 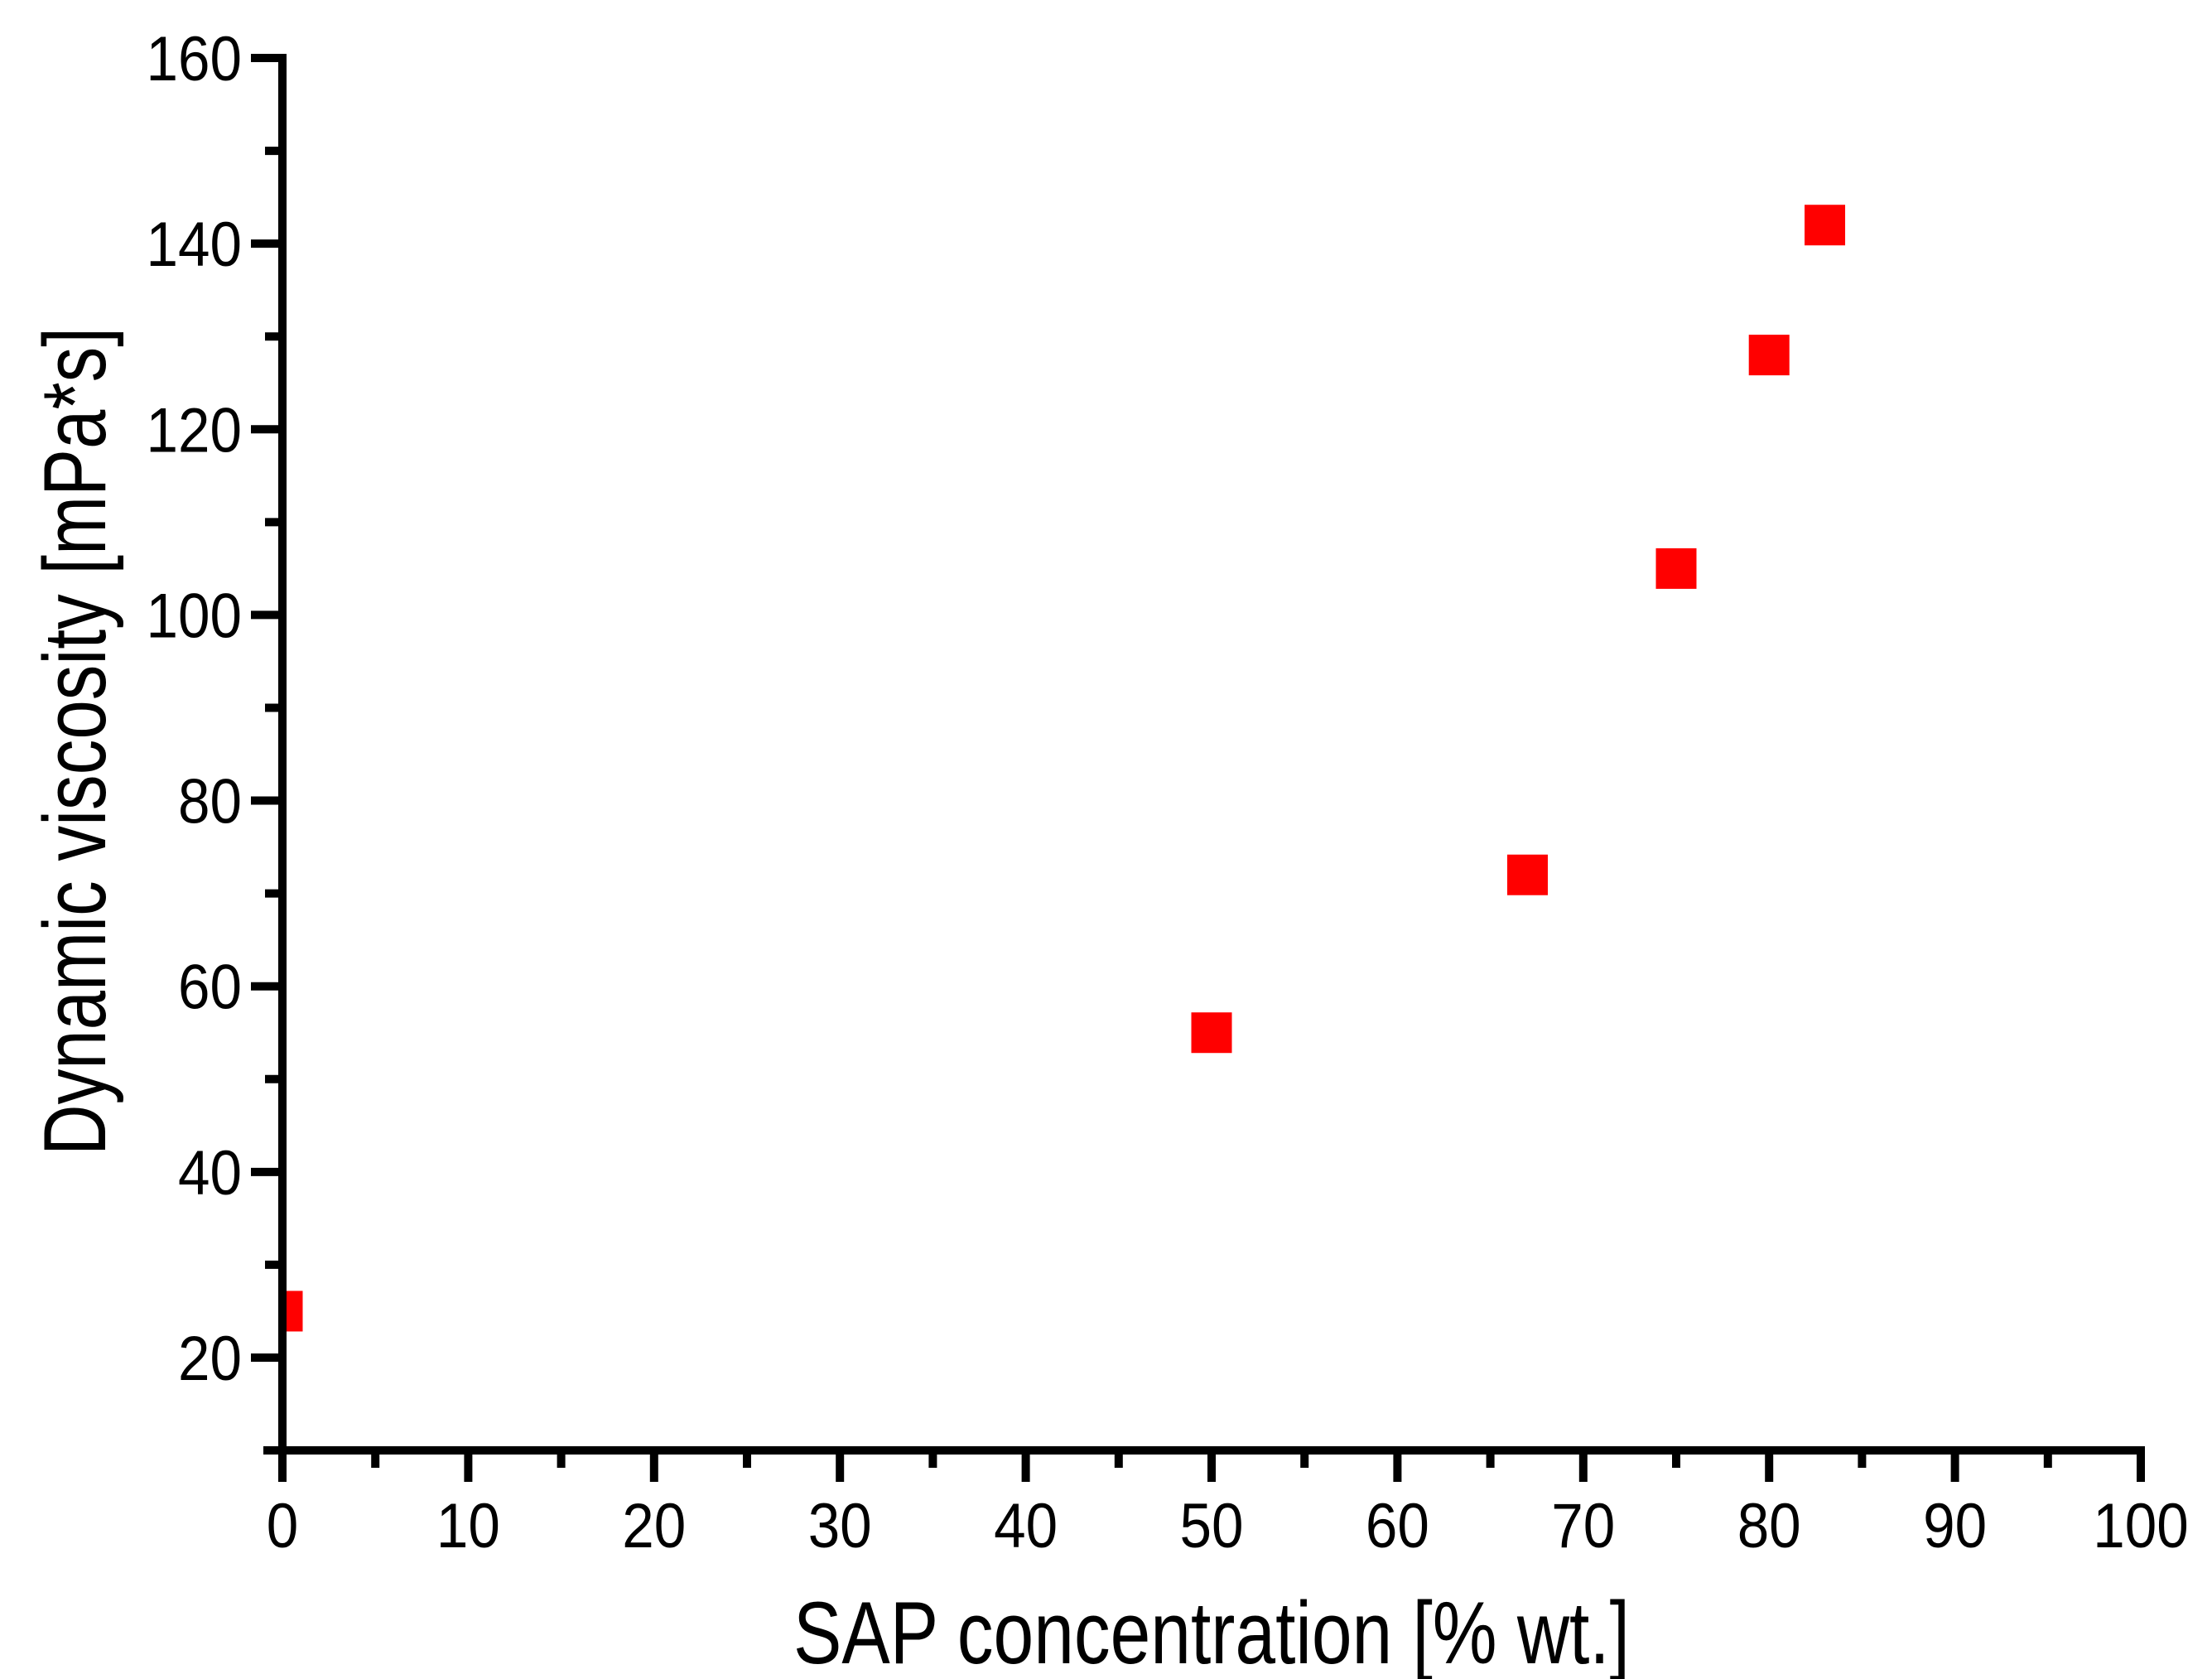 I want to click on x-tick-labels: 0 10 20 30 40 50 60 70 80 90 100, so click(x=1228, y=1526).